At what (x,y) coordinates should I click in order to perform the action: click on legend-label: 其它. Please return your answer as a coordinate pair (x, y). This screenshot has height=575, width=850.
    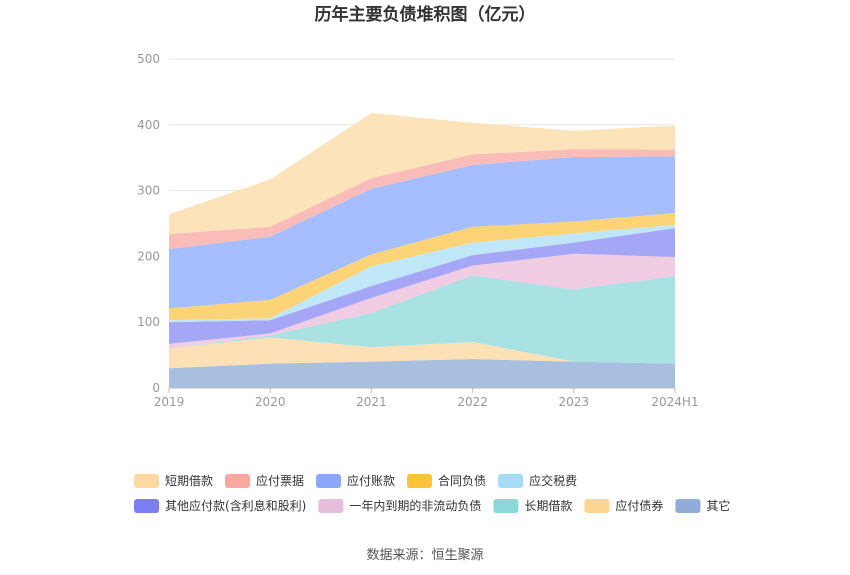
    Looking at the image, I should click on (718, 505).